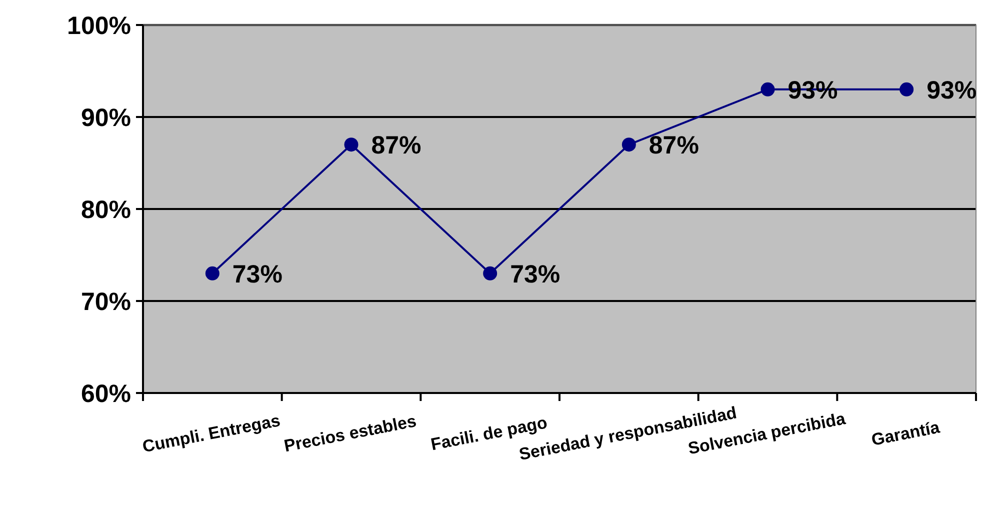 This screenshot has width=994, height=523. What do you see at coordinates (105, 210) in the screenshot?
I see `y-tick-label: 80%` at bounding box center [105, 210].